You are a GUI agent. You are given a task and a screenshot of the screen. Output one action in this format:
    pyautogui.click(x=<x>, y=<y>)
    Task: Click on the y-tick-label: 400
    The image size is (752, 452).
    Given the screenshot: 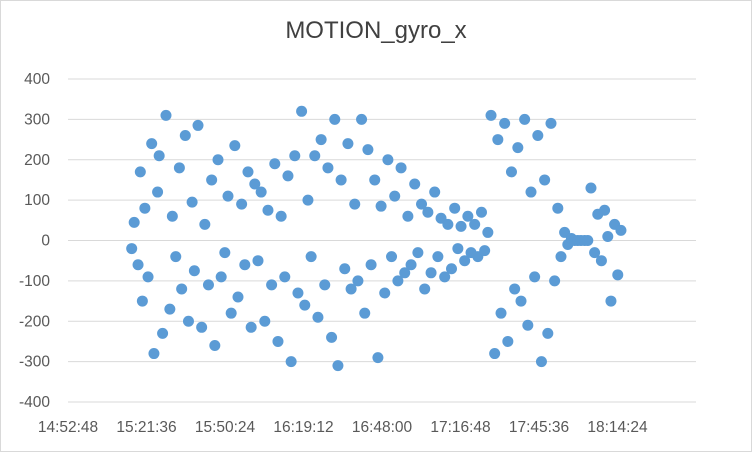 What is the action you would take?
    pyautogui.click(x=37, y=79)
    